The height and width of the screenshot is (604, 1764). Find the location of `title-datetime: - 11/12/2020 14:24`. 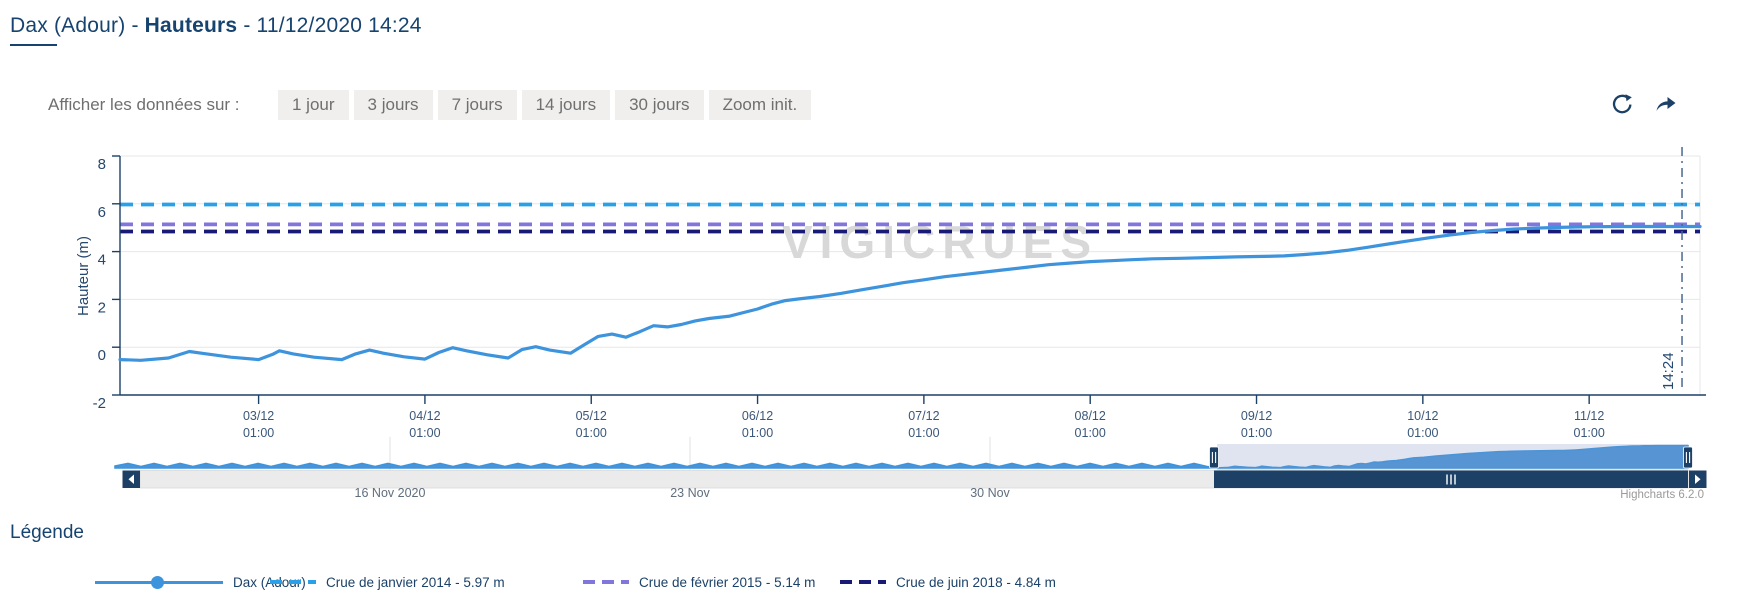

title-datetime: - 11/12/2020 14:24 is located at coordinates (329, 25).